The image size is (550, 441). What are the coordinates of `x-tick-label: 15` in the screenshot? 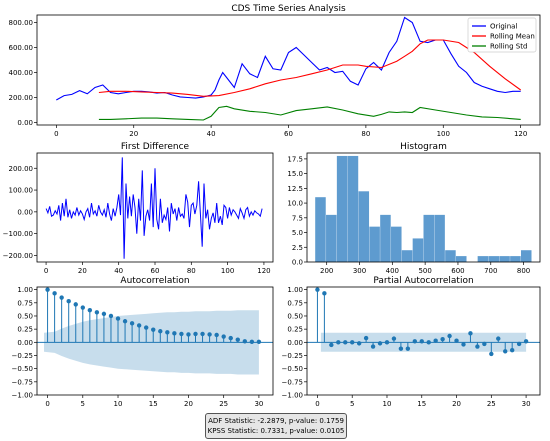 It's located at (153, 404).